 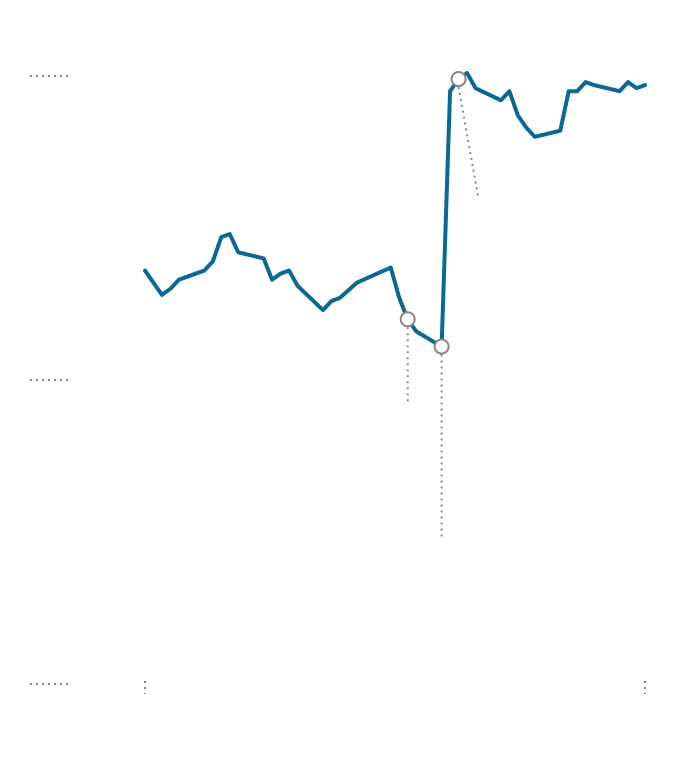 I want to click on annotation-leader, so click(x=468, y=143).